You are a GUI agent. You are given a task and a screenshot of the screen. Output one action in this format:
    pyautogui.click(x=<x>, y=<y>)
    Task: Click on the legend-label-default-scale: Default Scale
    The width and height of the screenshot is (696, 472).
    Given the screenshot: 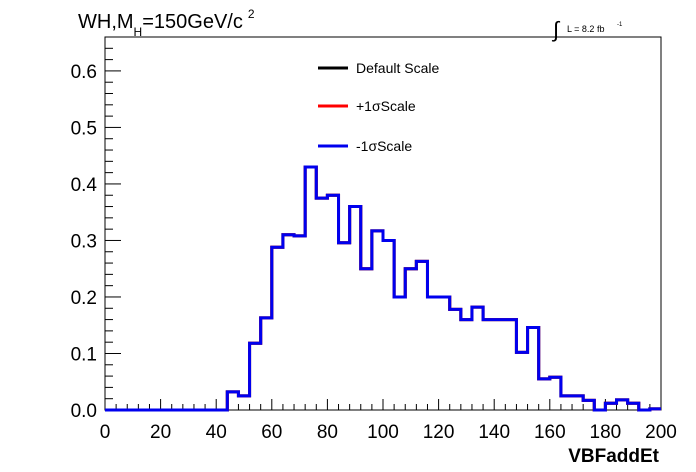 What is the action you would take?
    pyautogui.click(x=397, y=68)
    